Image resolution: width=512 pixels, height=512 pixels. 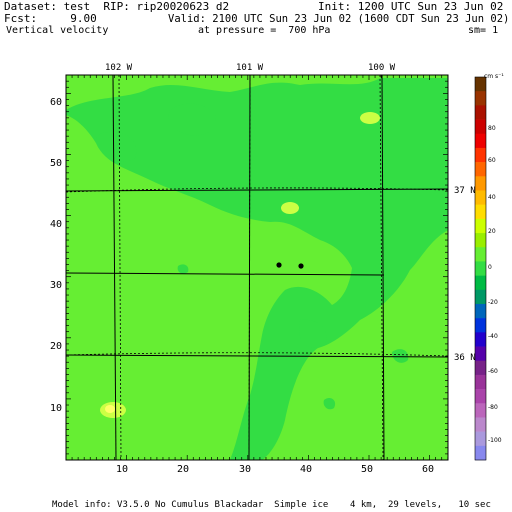 I want to click on lat-label: 37 N, so click(x=465, y=191).